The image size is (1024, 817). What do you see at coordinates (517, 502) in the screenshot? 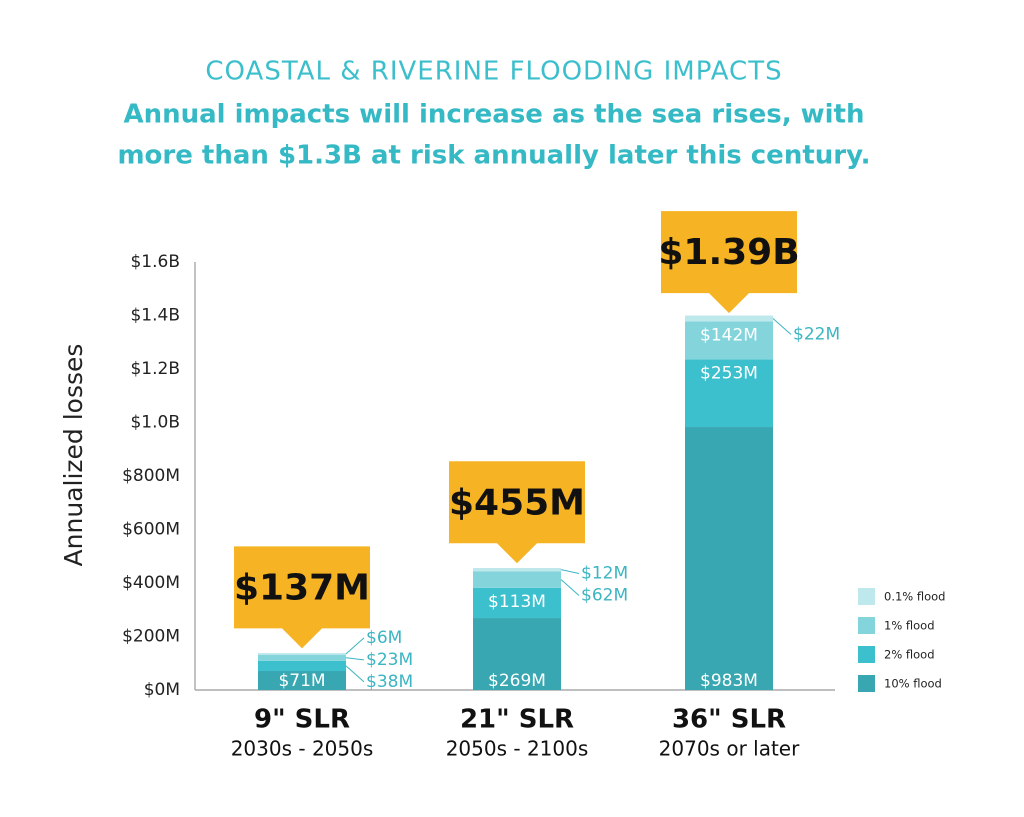
I see `total-label: $455M` at bounding box center [517, 502].